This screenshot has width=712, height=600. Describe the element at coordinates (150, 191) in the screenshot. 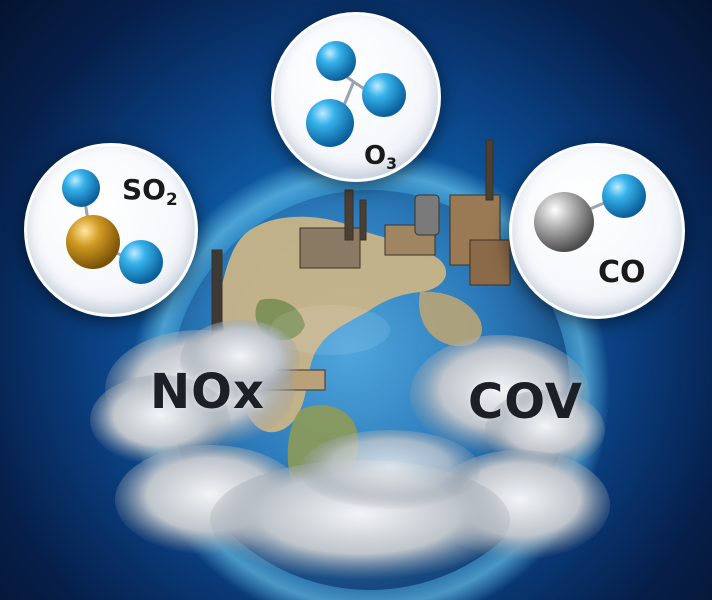

I see `so2-label: SO2` at that location.